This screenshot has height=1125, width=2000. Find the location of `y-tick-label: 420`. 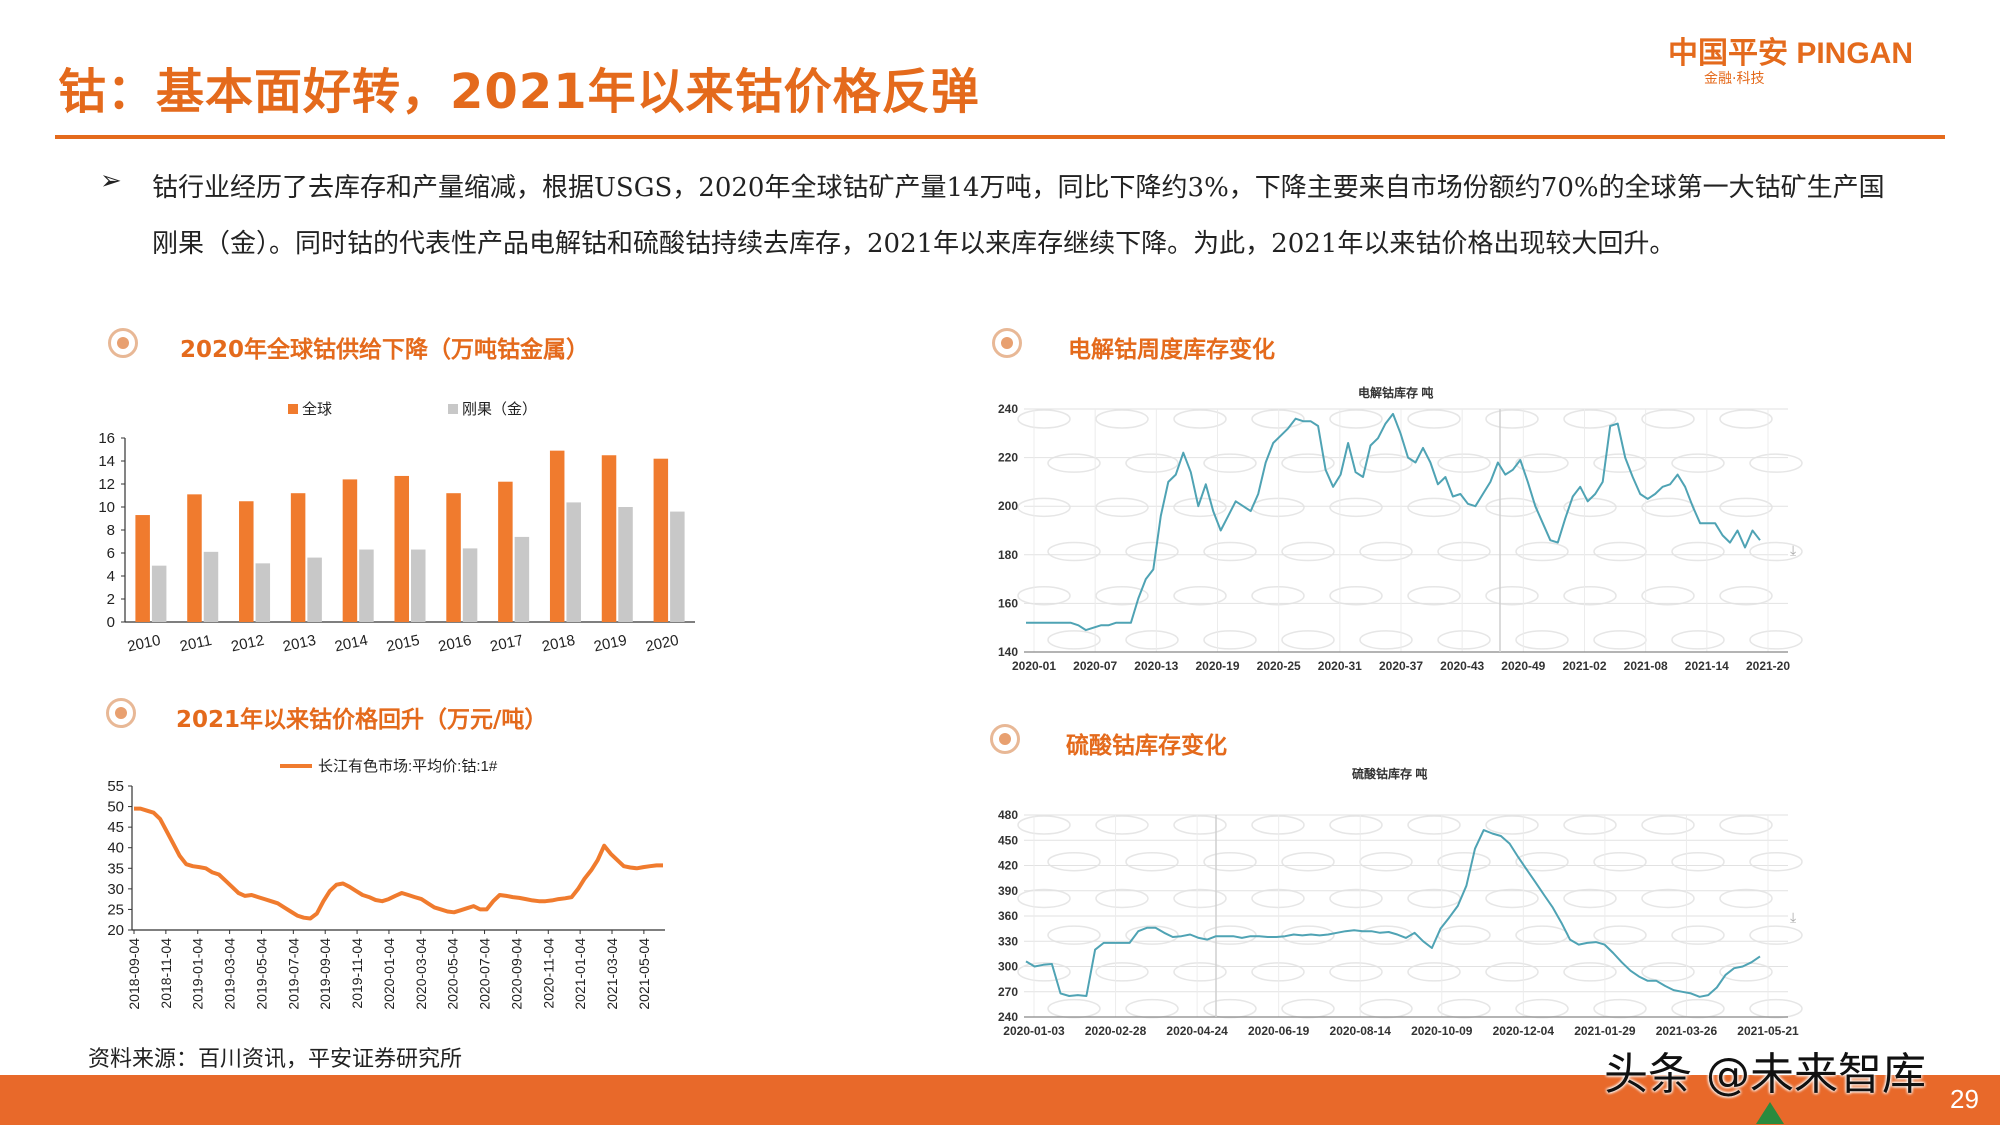

y-tick-label: 420 is located at coordinates (1008, 866).